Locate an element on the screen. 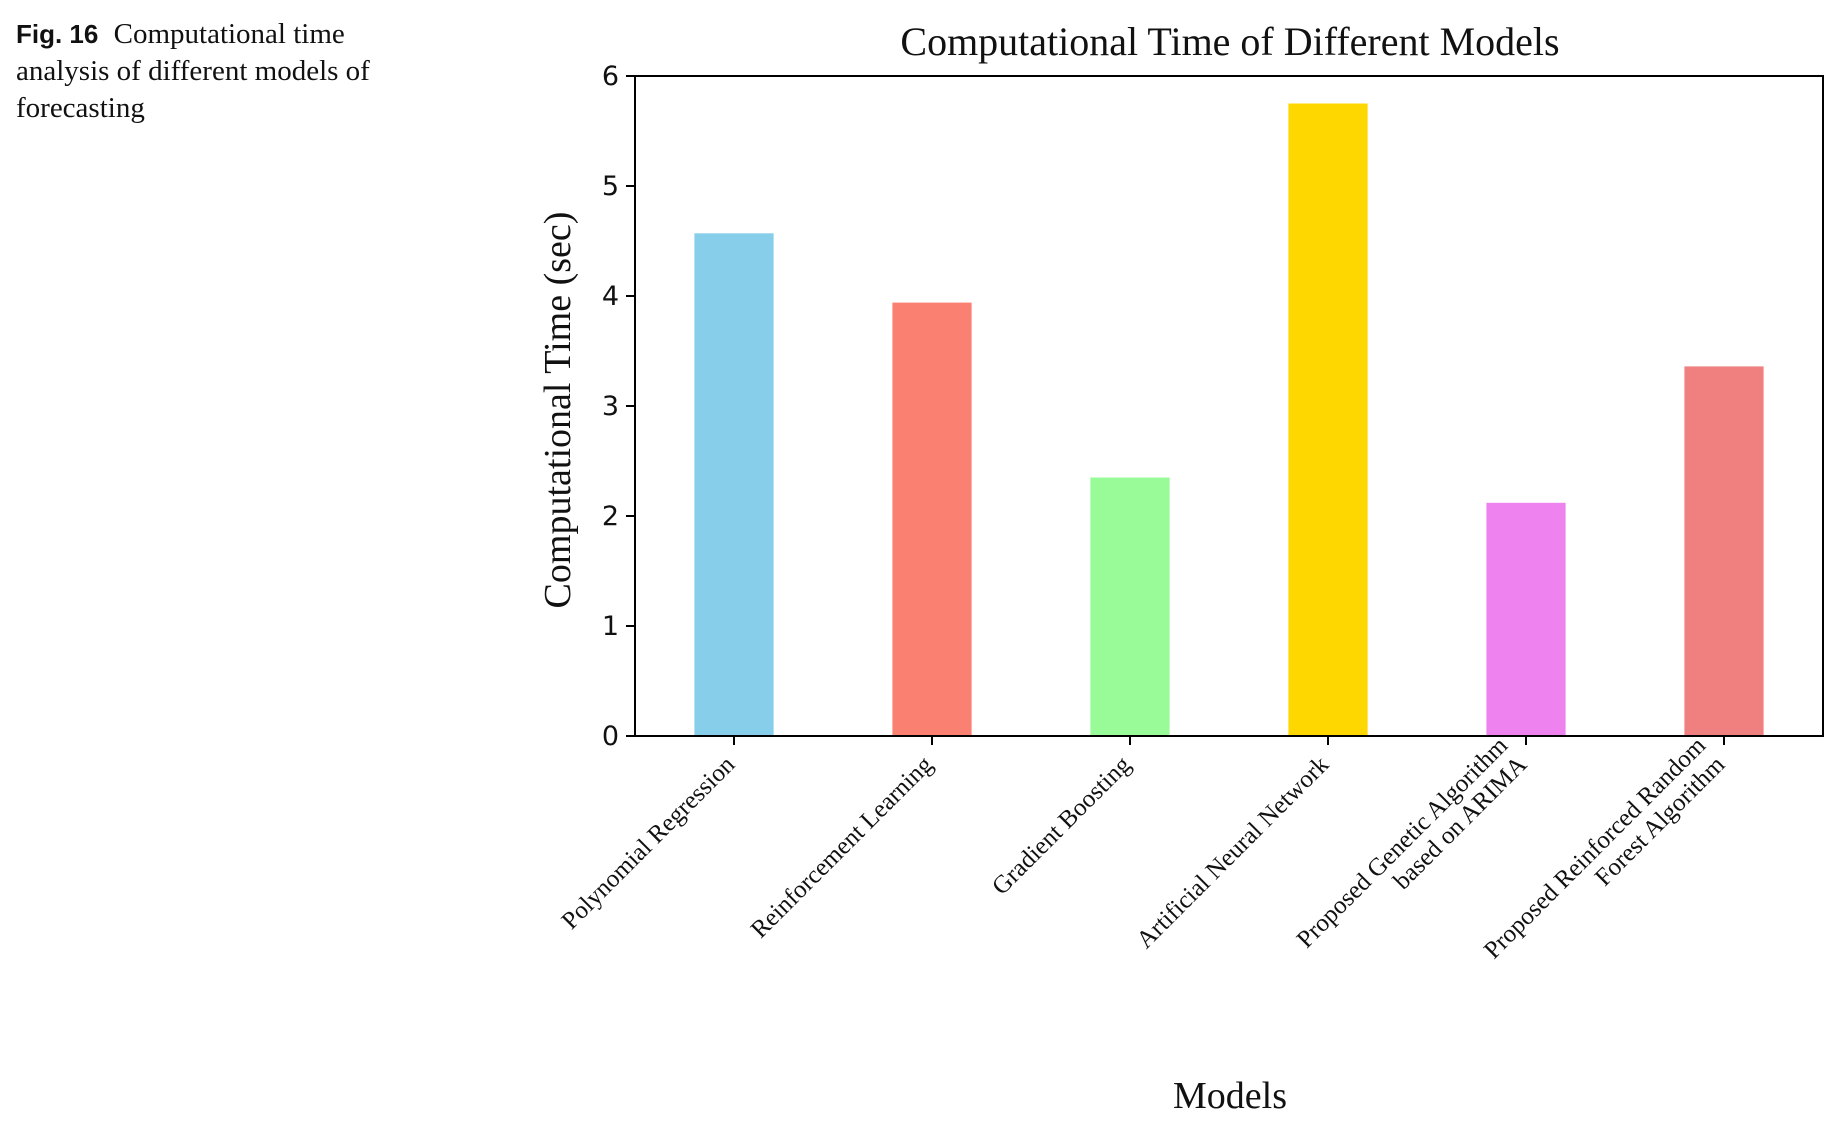  x-tick-label: Gradient Boosting is located at coordinates (1062, 826).